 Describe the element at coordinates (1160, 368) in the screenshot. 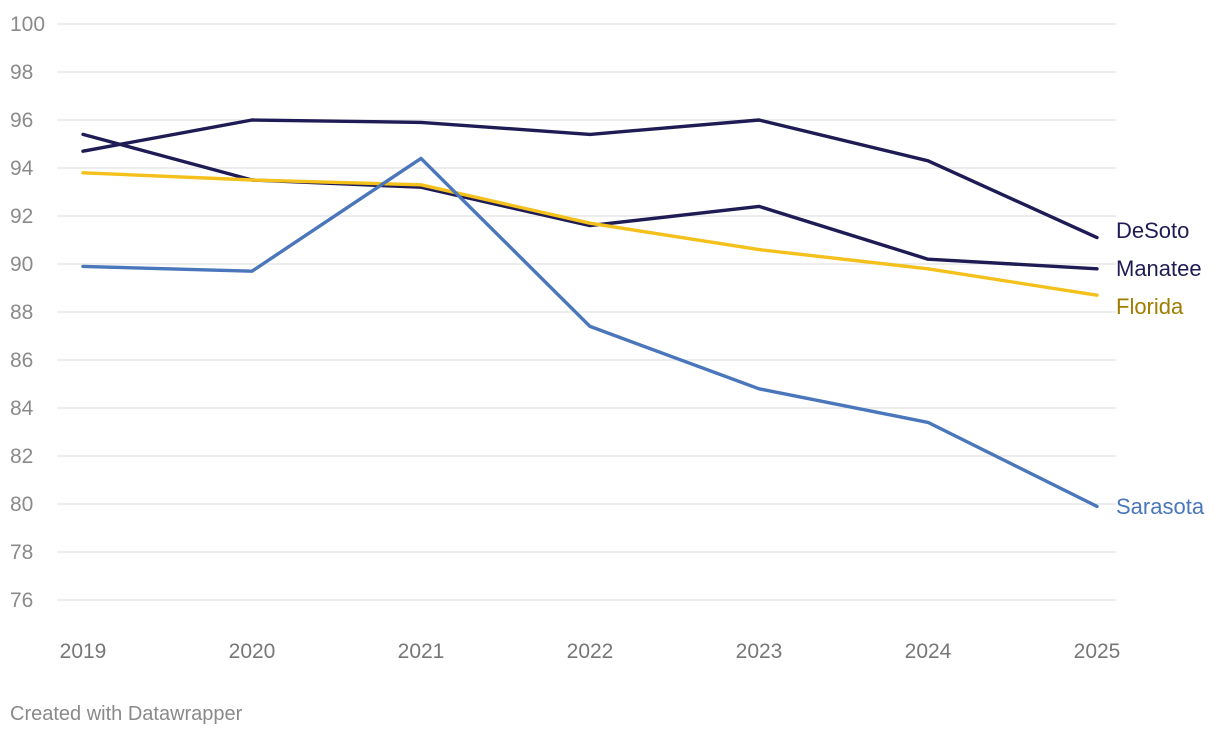

I see `series-labels: DeSoto Manatee Florida Sarasota` at that location.